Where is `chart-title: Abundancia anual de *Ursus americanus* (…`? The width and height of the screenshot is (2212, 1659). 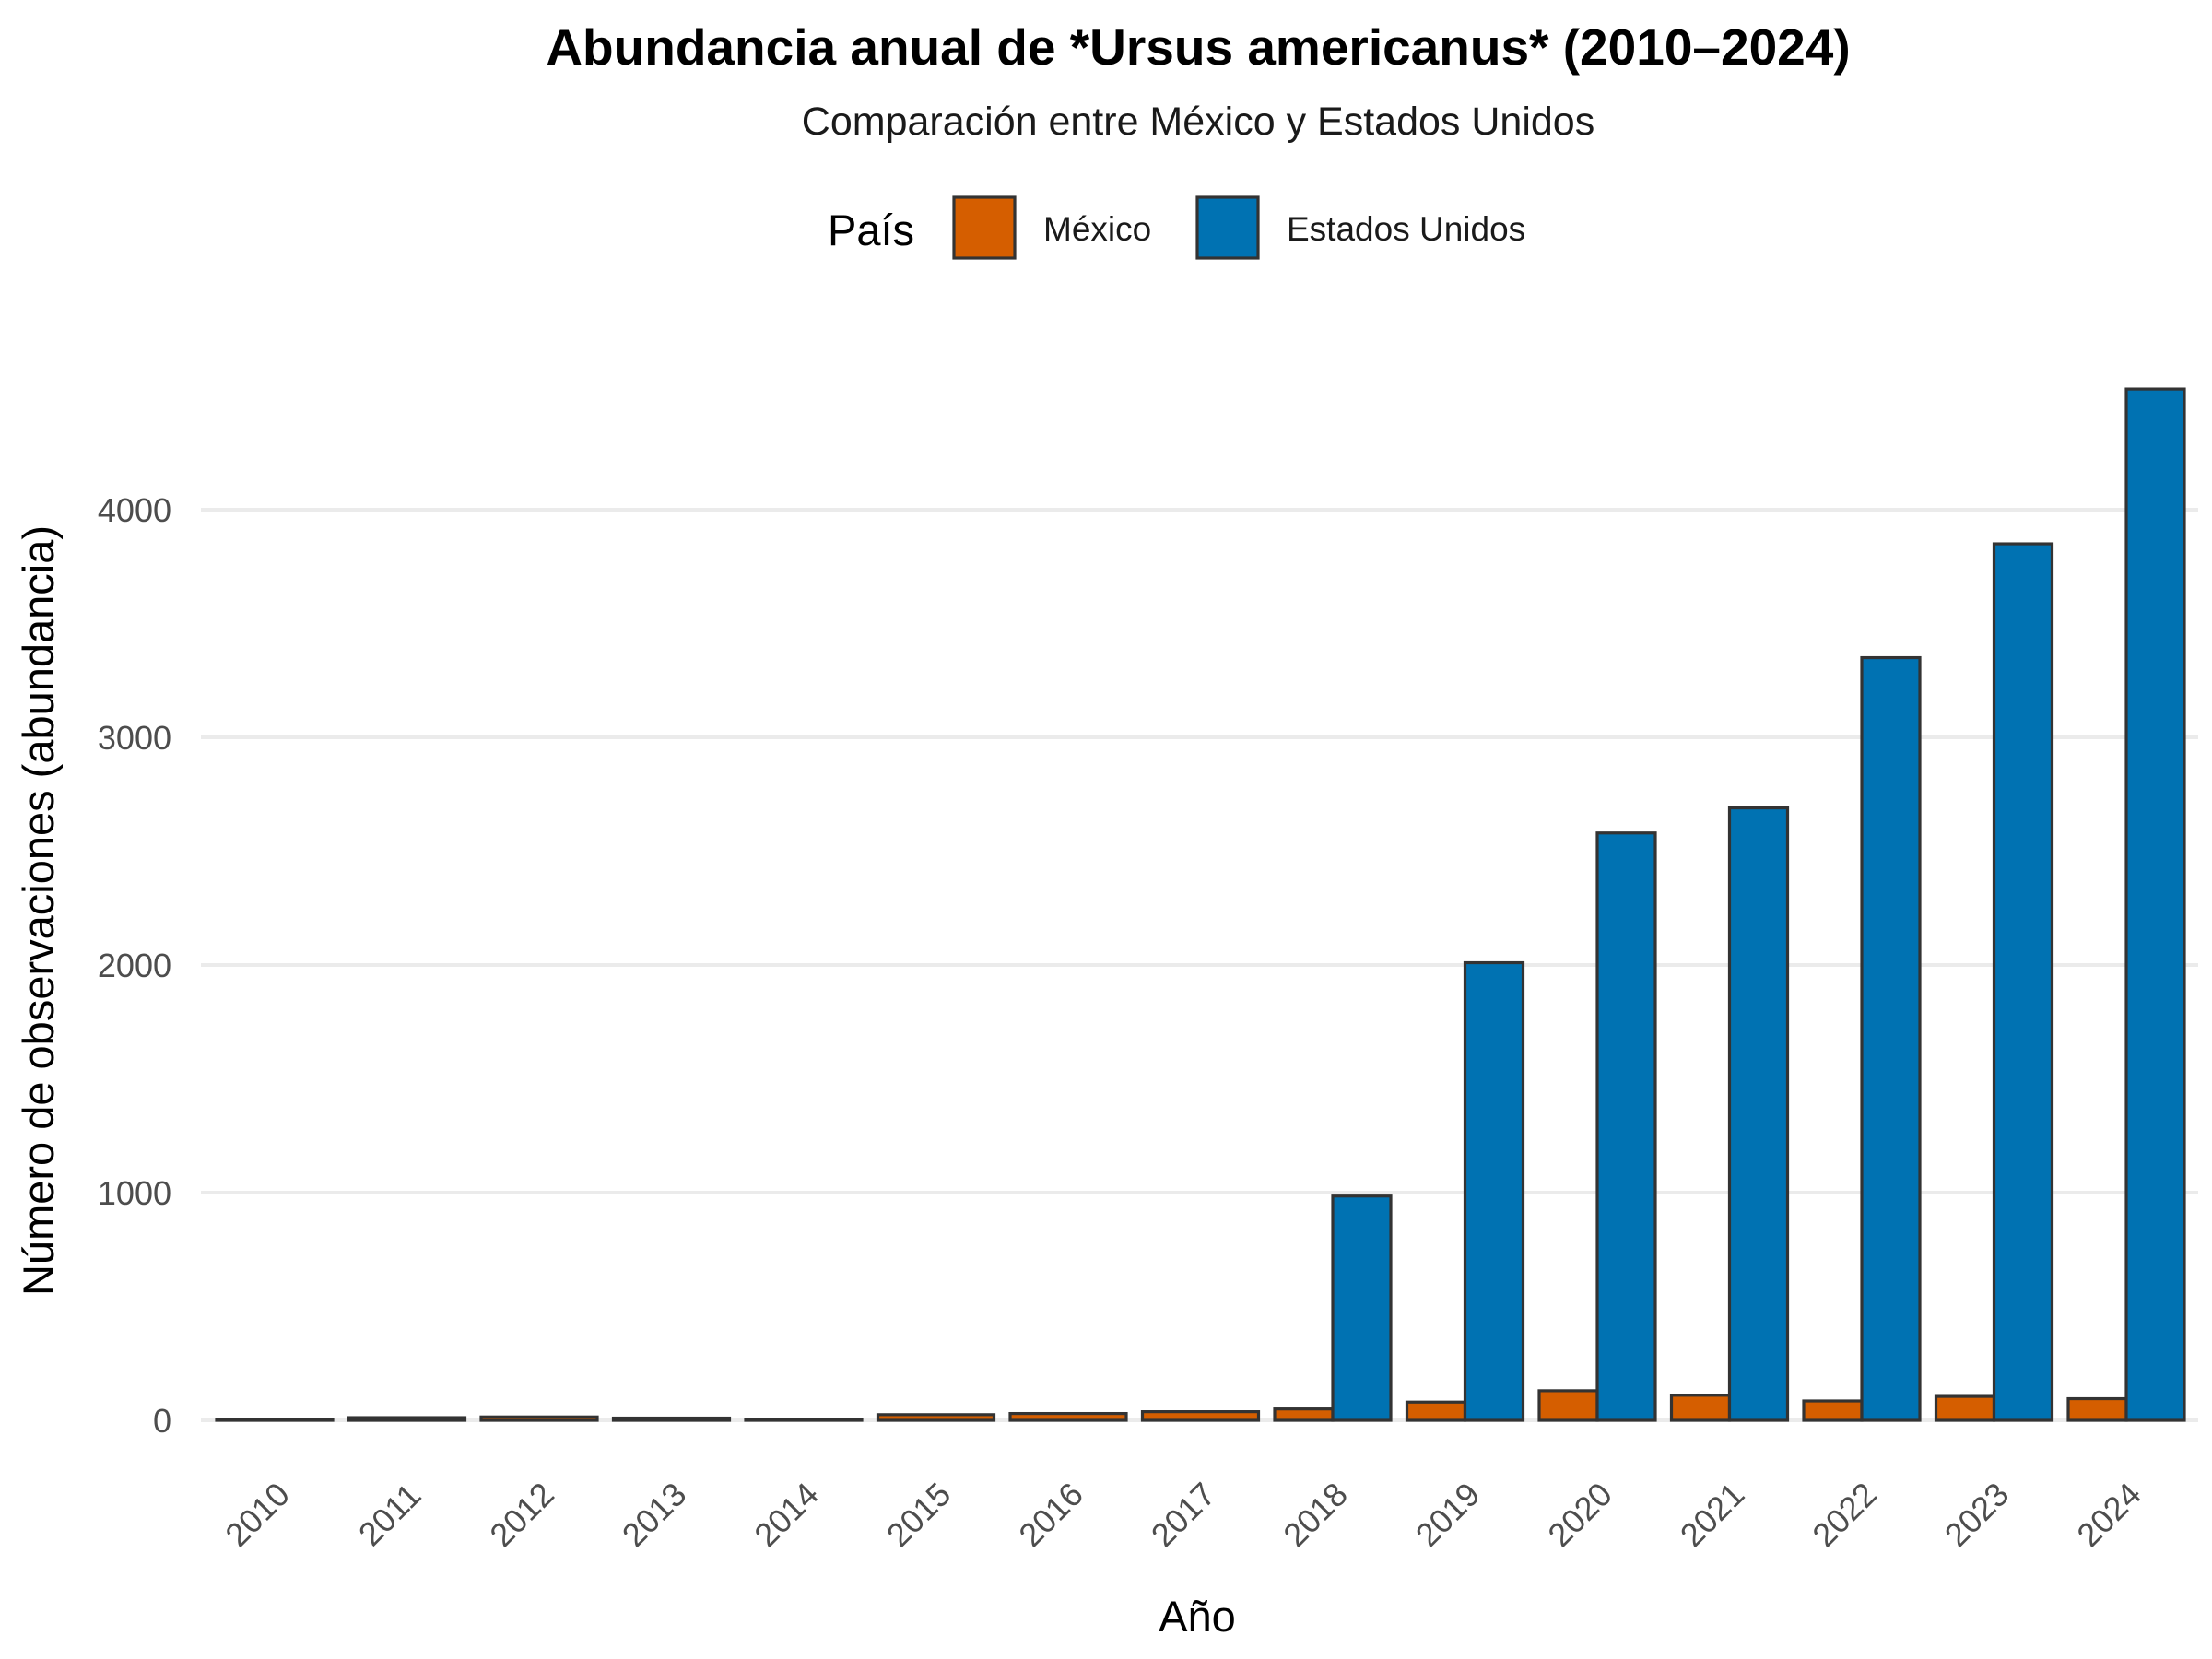 chart-title: Abundancia anual de *Ursus americanus* (… is located at coordinates (1198, 47).